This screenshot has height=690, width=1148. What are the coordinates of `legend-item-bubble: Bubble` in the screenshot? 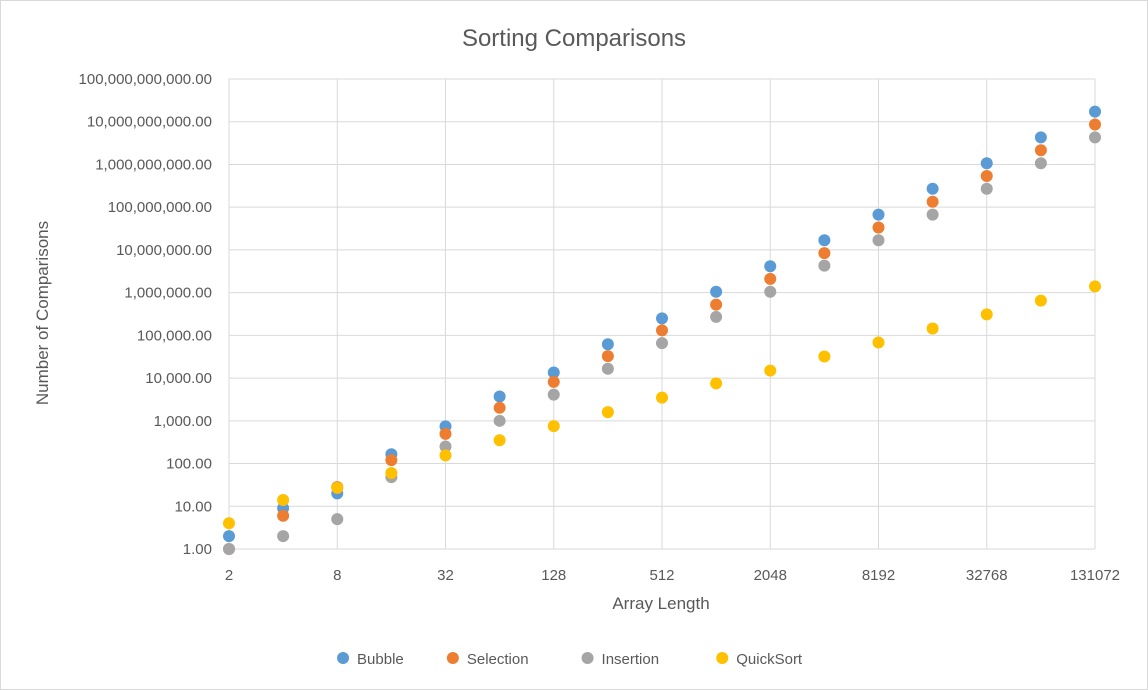 It's located at (370, 659).